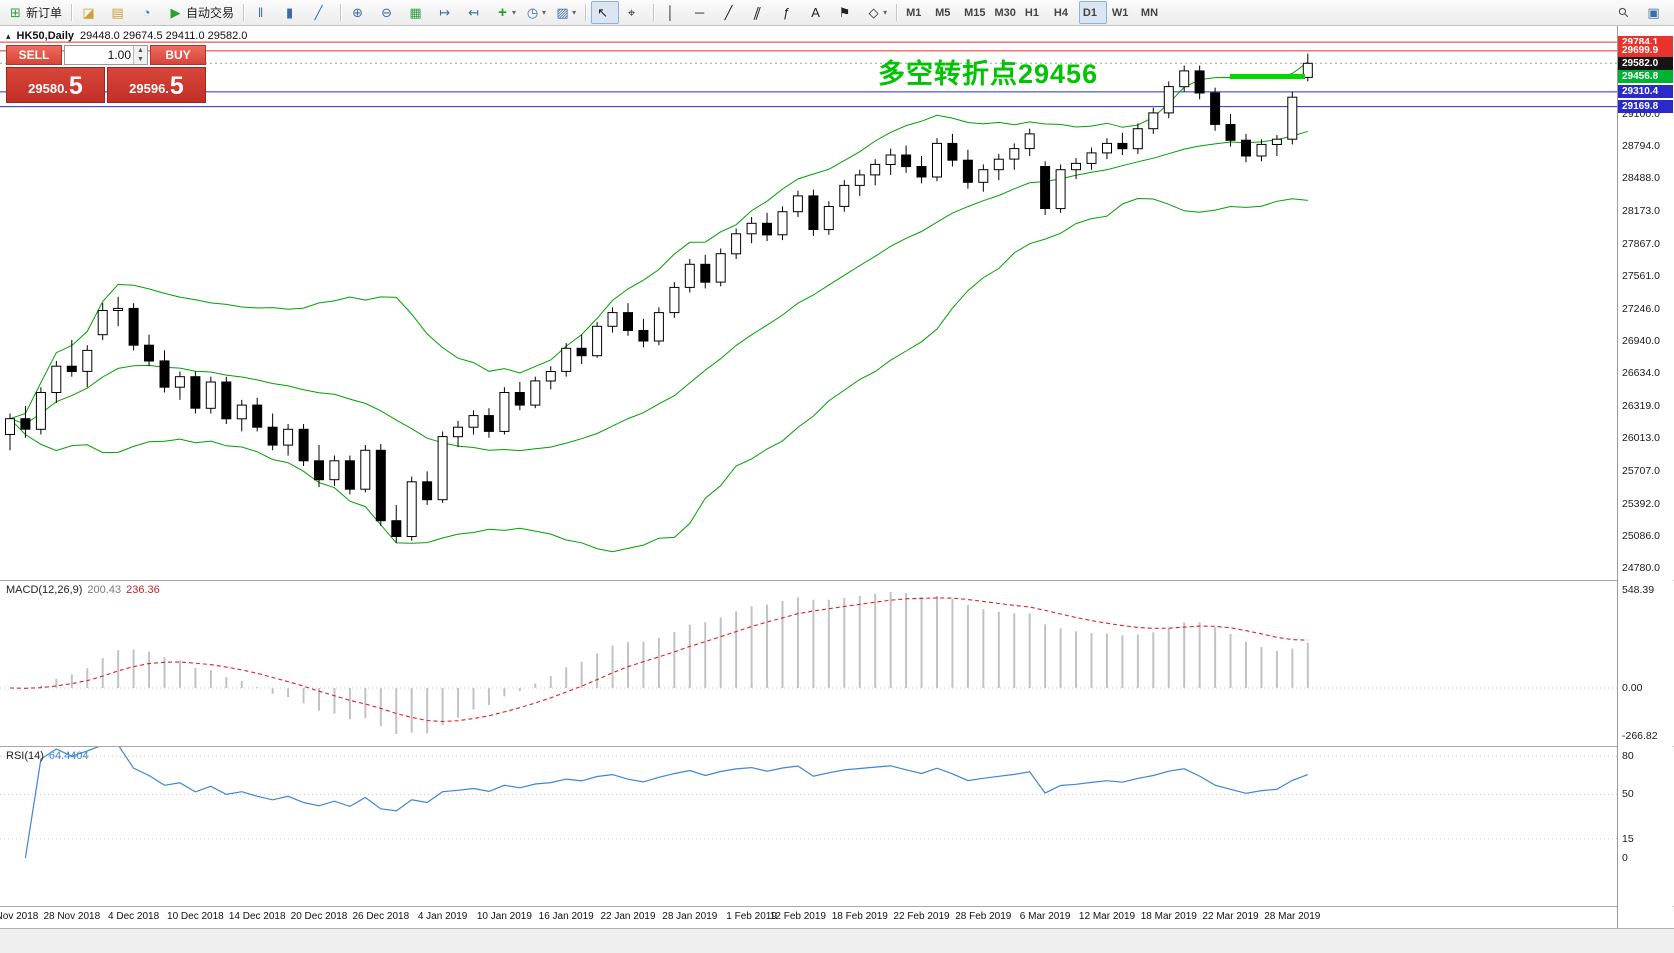 This screenshot has width=1674, height=953. Describe the element at coordinates (605, 12) in the screenshot. I see `cursor-button: ↖` at that location.